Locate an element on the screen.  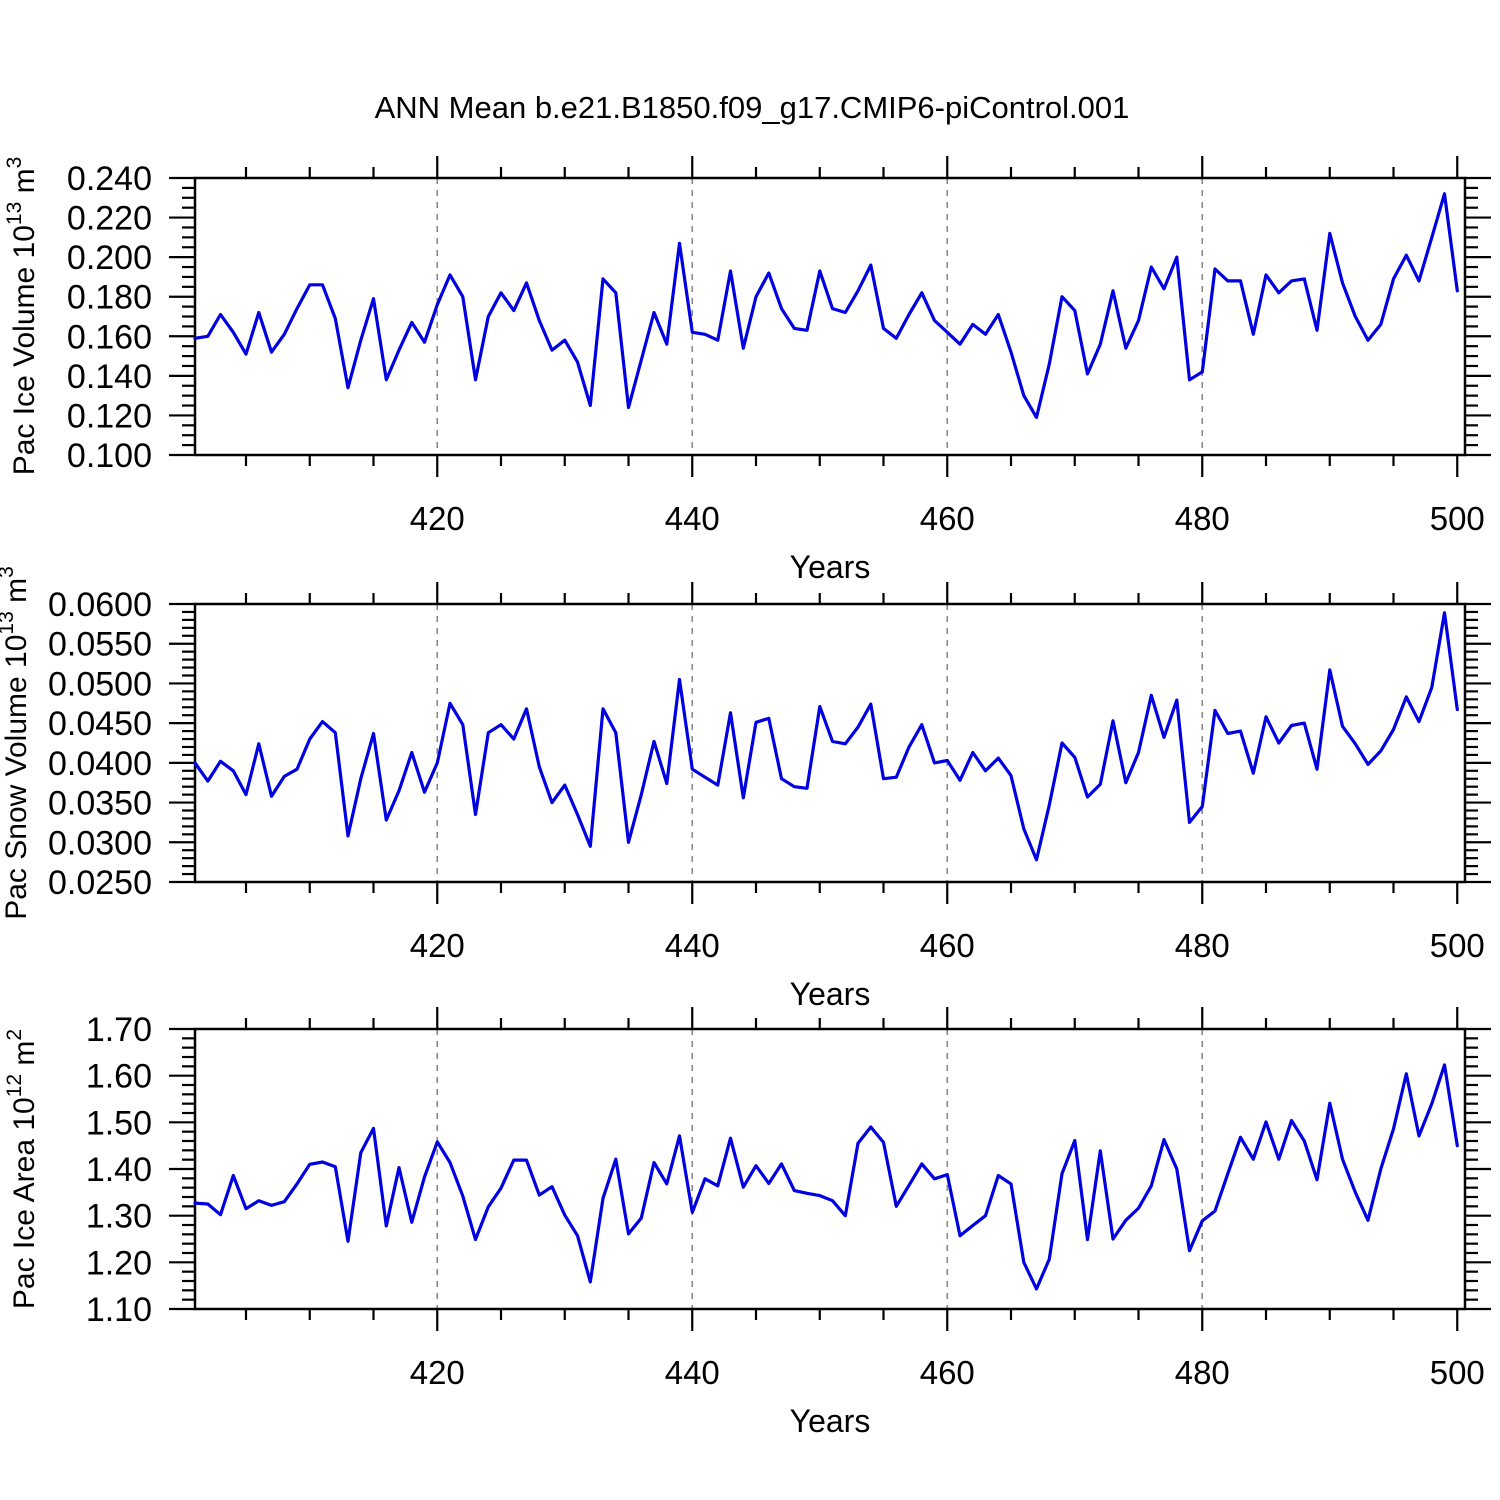
y-tick-label: 1.30 is located at coordinates (119, 1217).